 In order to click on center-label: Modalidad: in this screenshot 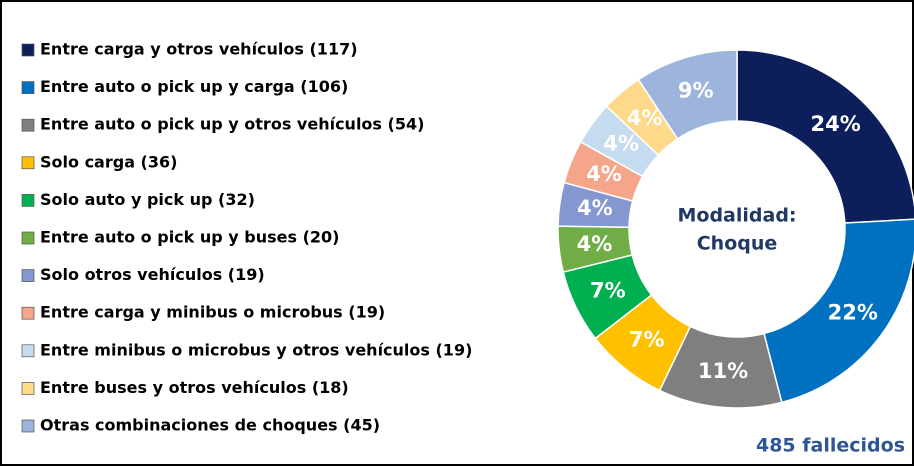, I will do `click(736, 216)`.